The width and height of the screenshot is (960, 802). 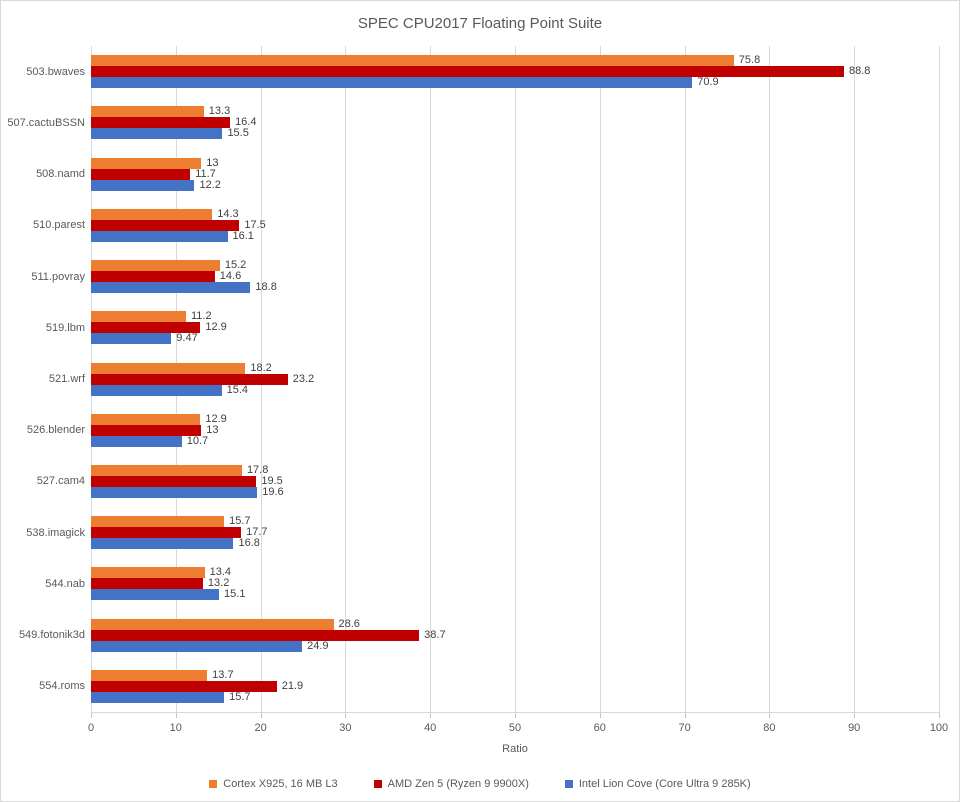 I want to click on legend-label: AMD Zen 5 (Ryzen 9 9900X), so click(x=458, y=784).